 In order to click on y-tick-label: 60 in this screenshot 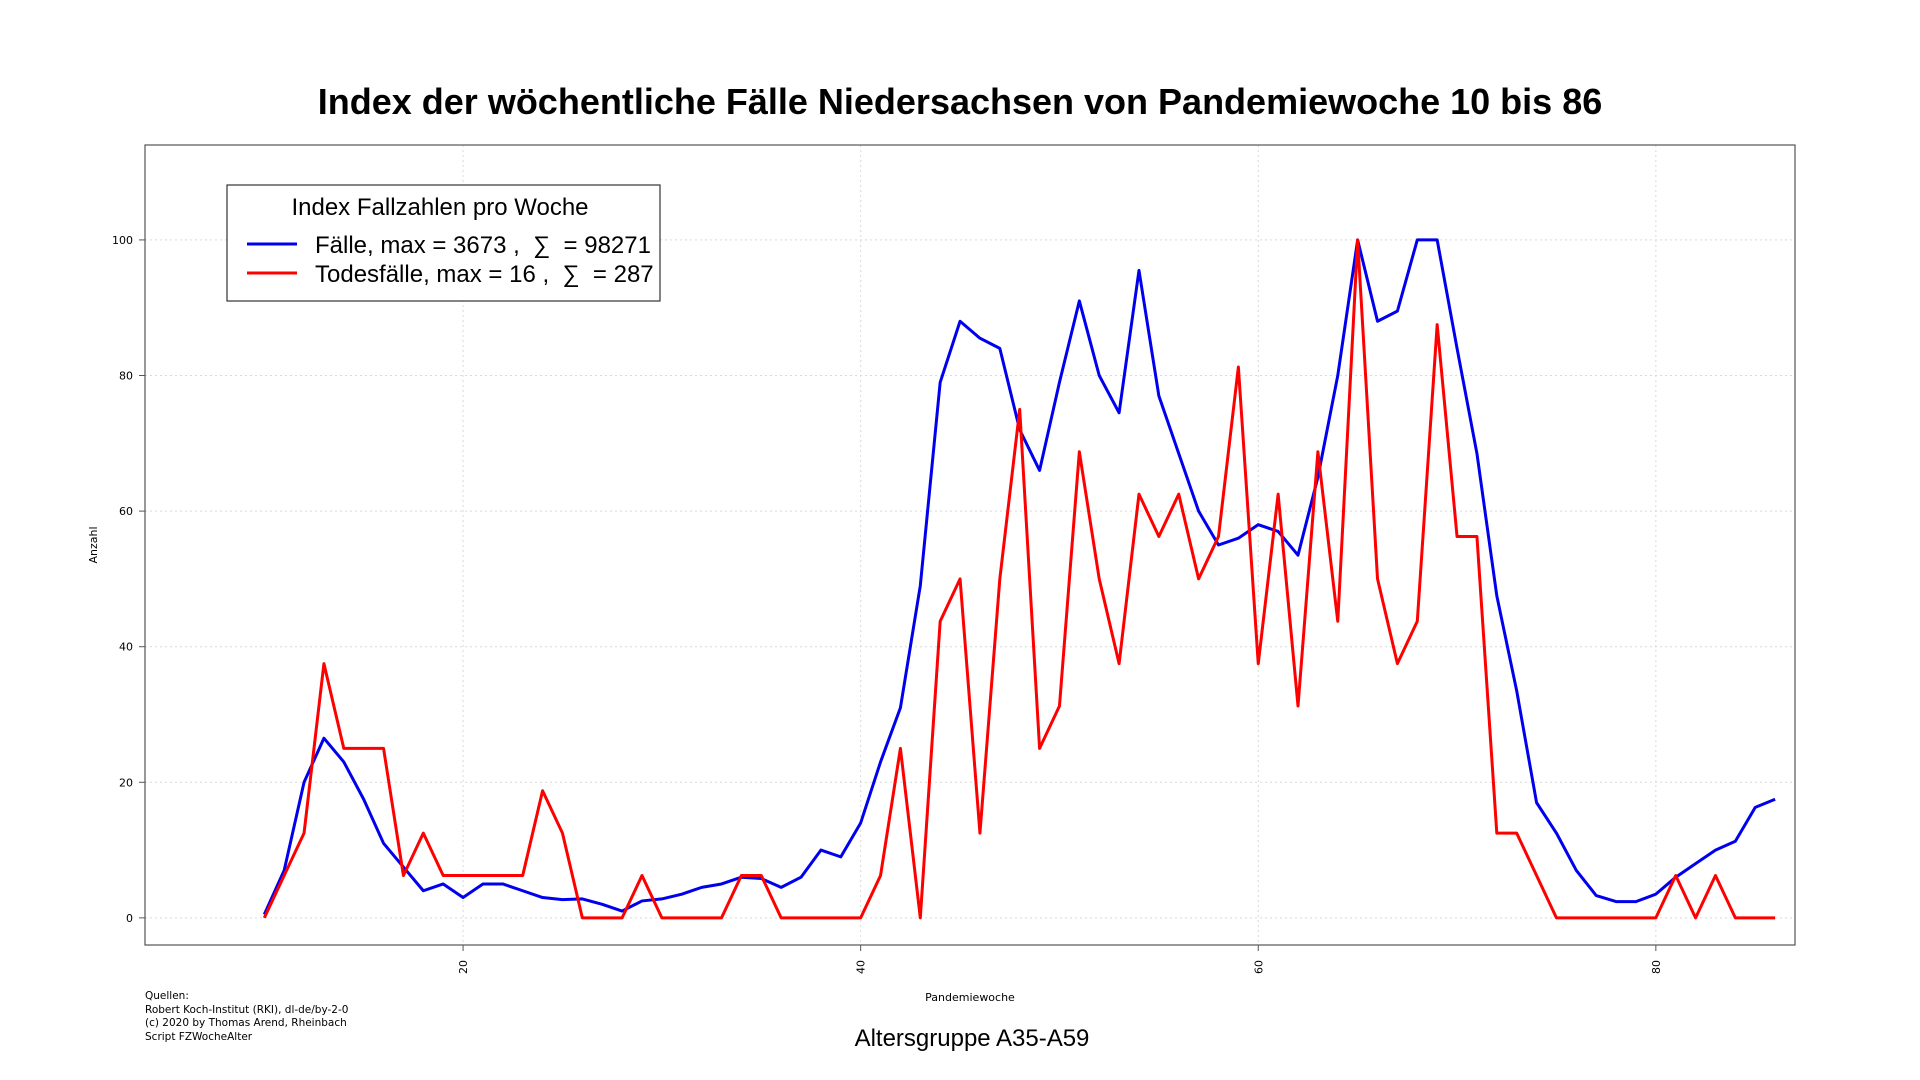, I will do `click(126, 511)`.